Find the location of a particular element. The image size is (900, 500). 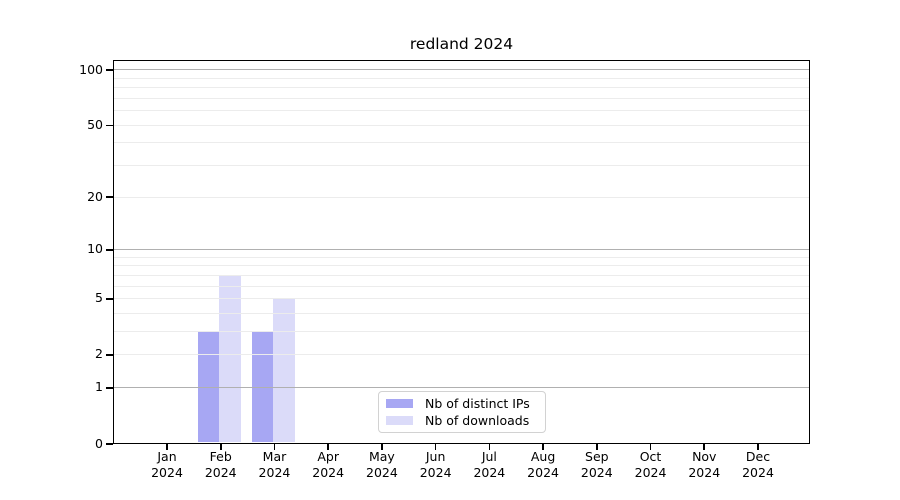

x-tick-month: Sep is located at coordinates (597, 456).